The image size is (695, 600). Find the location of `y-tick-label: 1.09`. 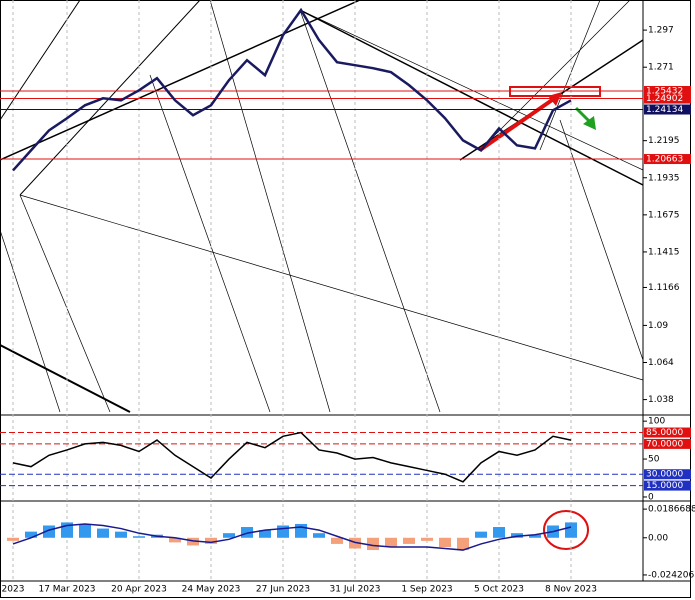

y-tick-label: 1.09 is located at coordinates (658, 326).